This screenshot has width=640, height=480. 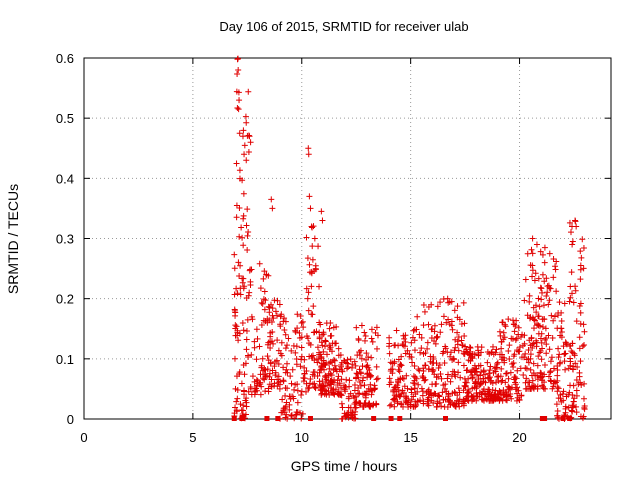 What do you see at coordinates (391, 418) in the screenshot?
I see `zero-marker` at bounding box center [391, 418].